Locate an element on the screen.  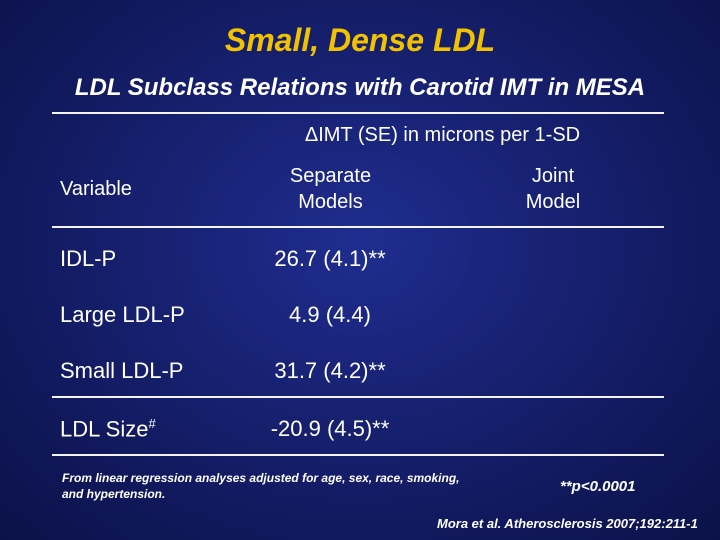
table-row-label: Large LDL-P is located at coordinates (122, 314).